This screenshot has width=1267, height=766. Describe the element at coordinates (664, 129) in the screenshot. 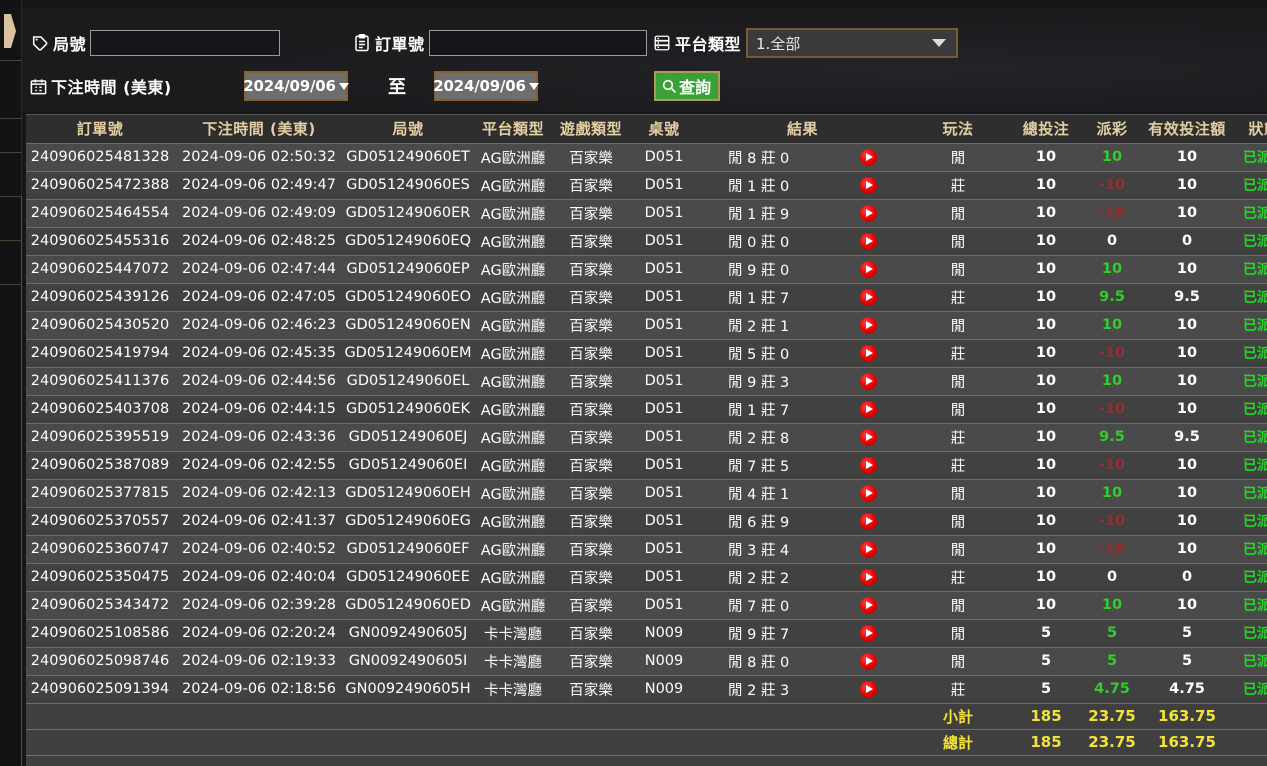

I see `col-table-no: 桌號` at that location.